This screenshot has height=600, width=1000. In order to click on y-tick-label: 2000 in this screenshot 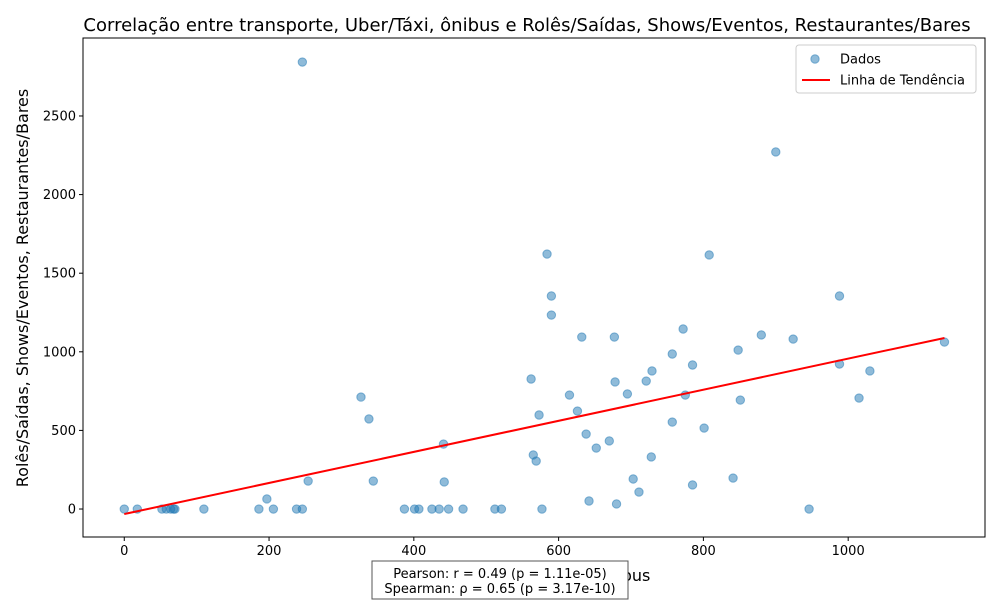, I will do `click(59, 195)`.